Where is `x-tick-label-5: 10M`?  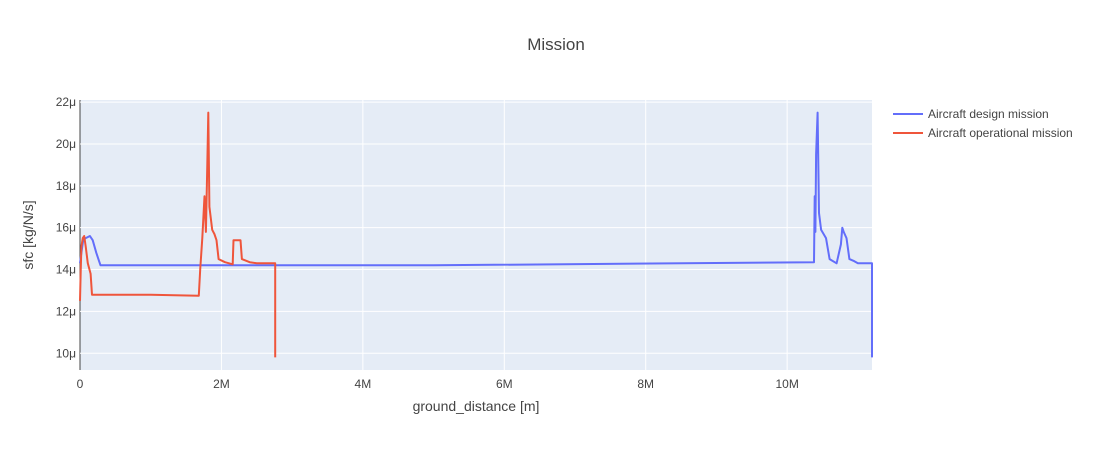 x-tick-label-5: 10M is located at coordinates (786, 384).